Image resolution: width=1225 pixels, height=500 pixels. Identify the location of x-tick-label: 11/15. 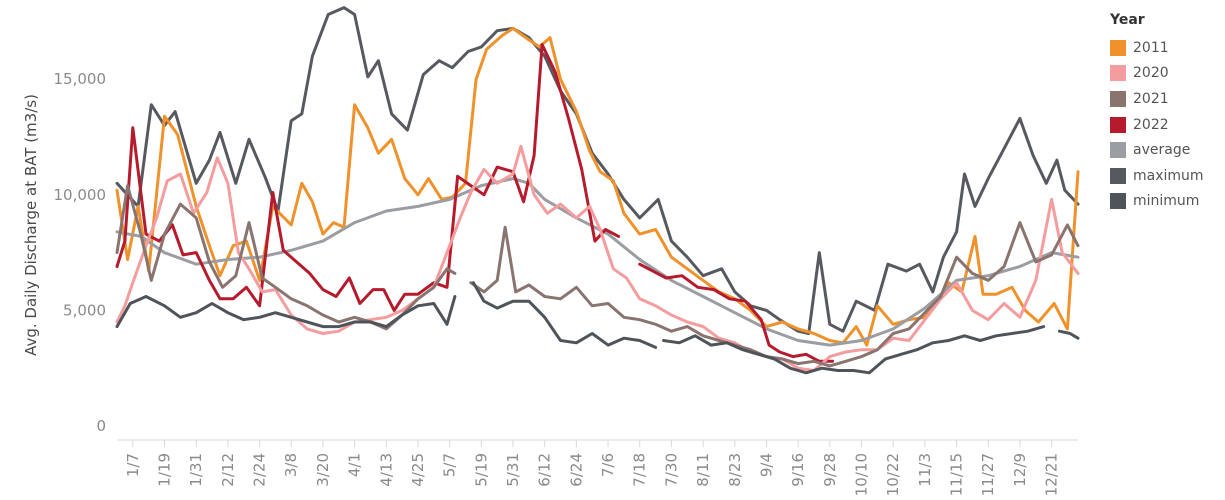
(957, 474).